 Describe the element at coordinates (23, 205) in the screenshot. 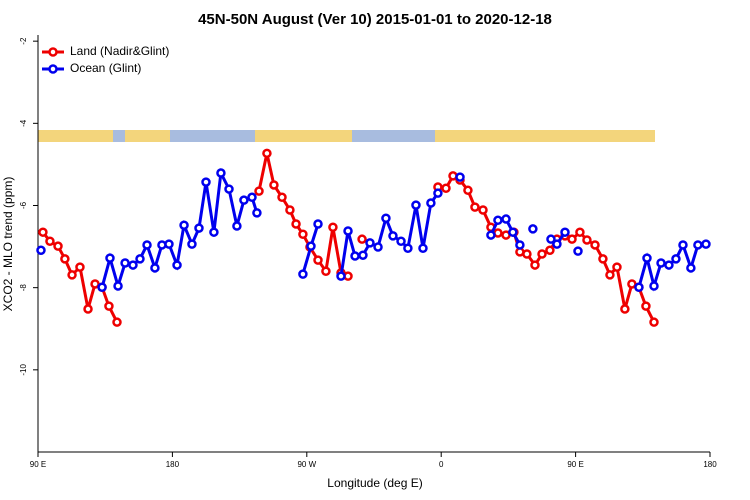

I see `y-tick-label: -6` at that location.